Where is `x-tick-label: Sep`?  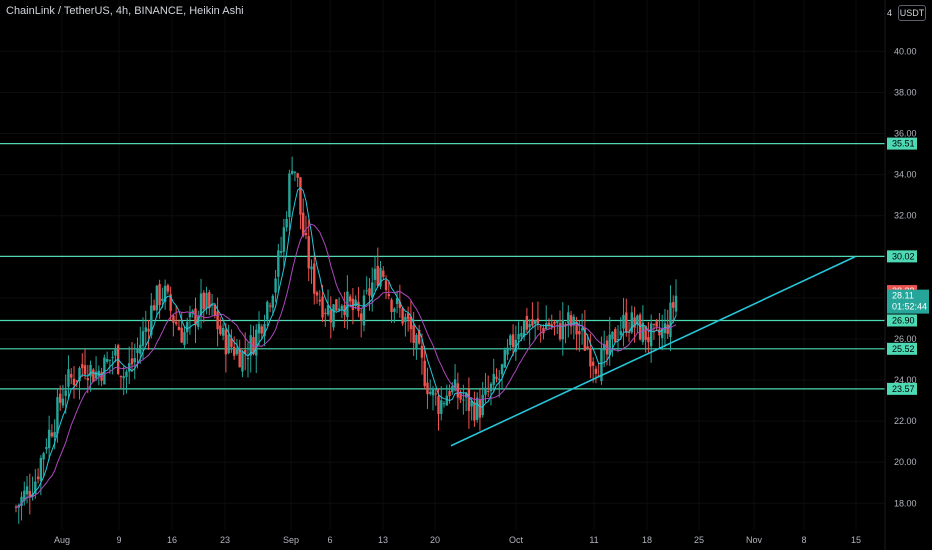 x-tick-label: Sep is located at coordinates (291, 540).